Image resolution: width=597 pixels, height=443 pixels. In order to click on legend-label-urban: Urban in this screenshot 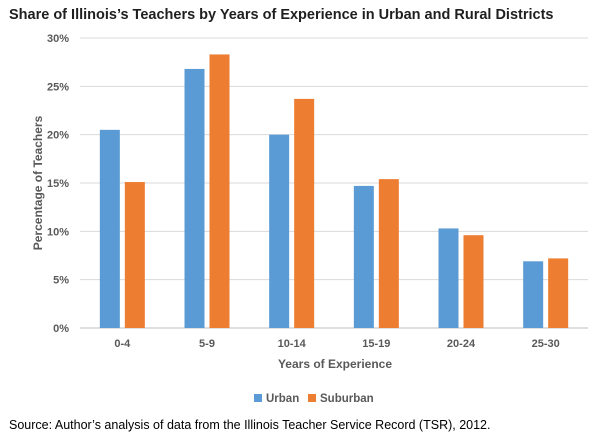, I will do `click(282, 399)`.